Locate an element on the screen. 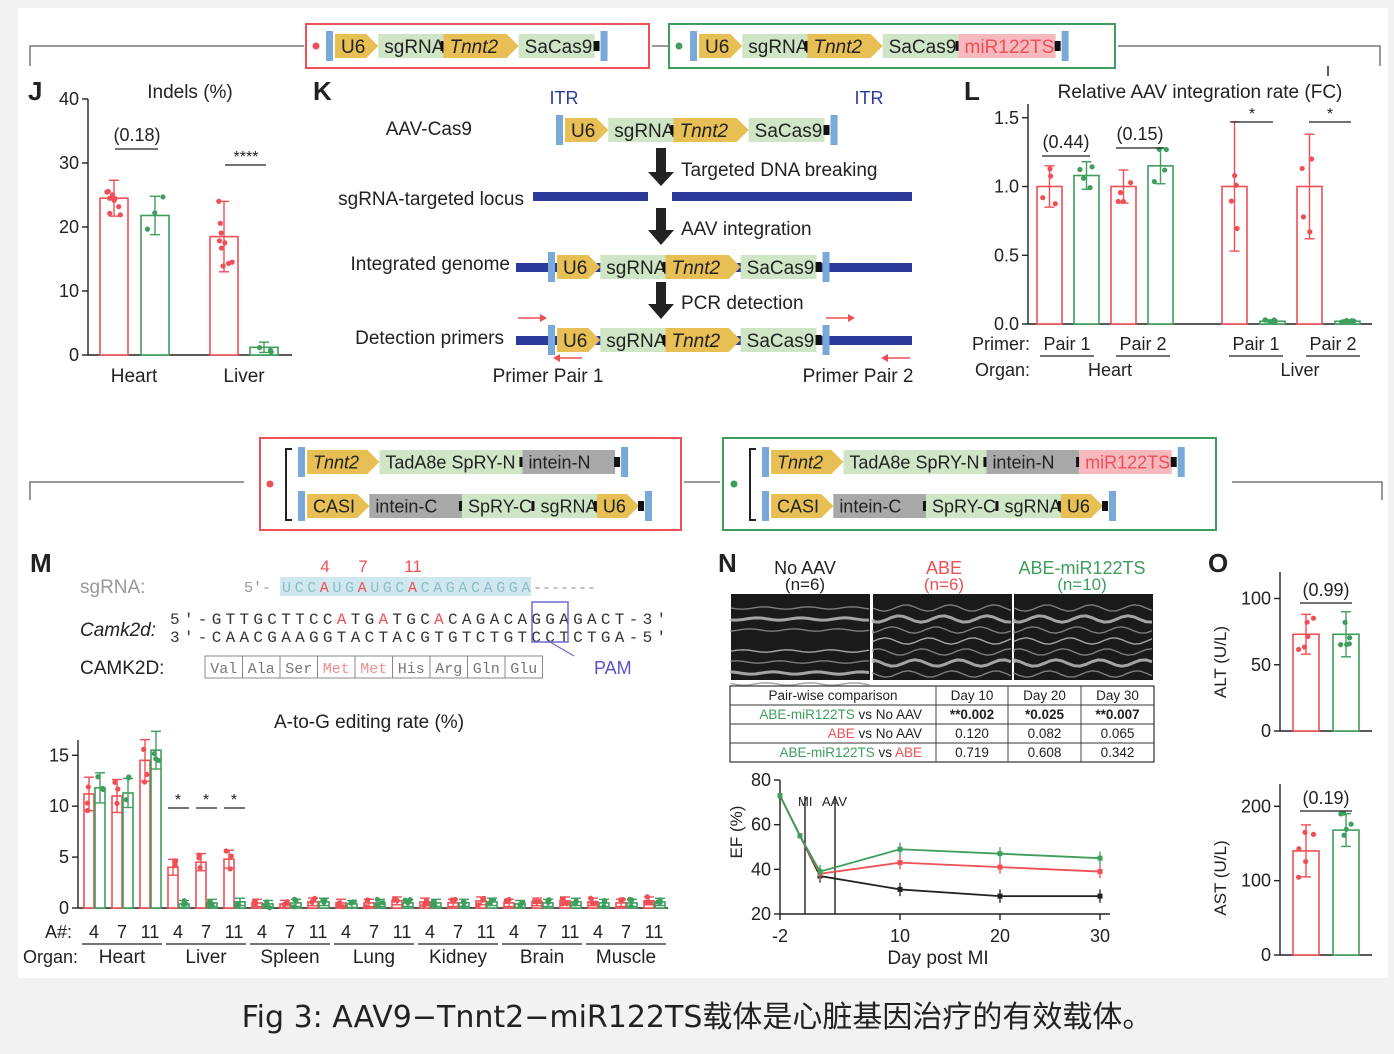 This screenshot has width=1394, height=1054. primer-label: Primer Pair 2 is located at coordinates (858, 376).